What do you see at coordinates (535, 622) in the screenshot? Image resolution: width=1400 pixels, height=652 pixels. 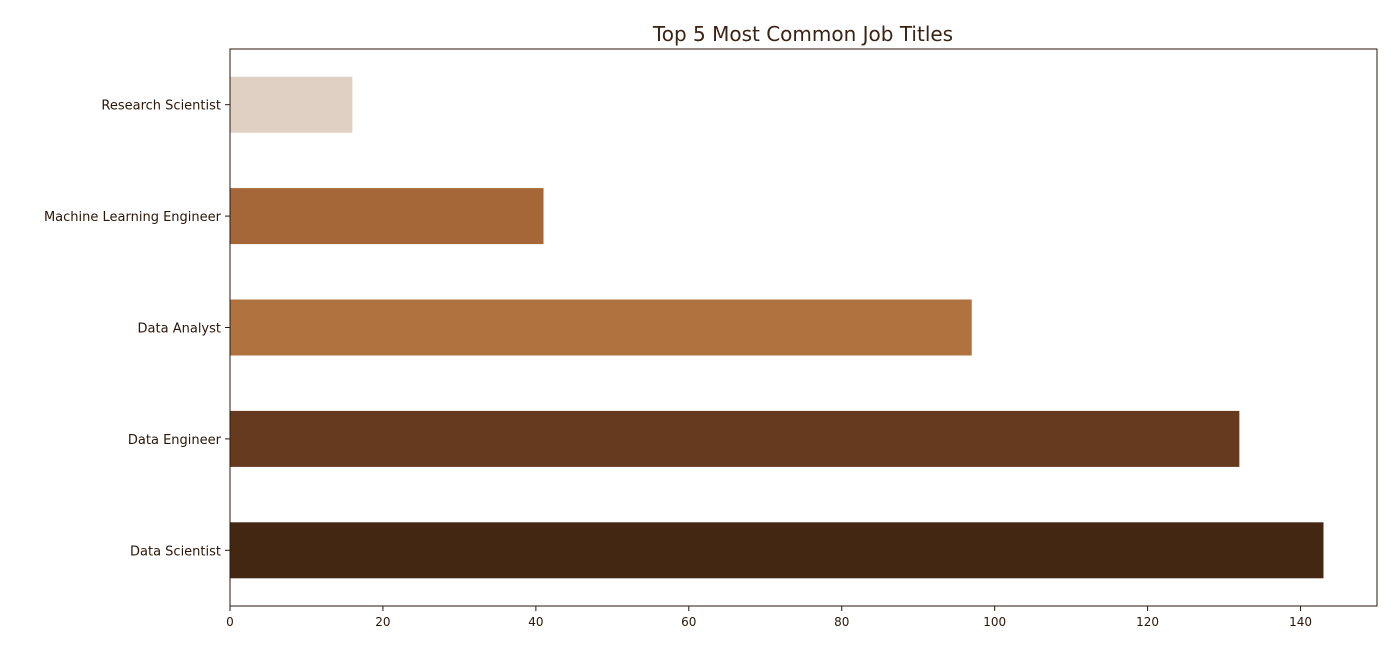 I see `x-tick-label: 40` at bounding box center [535, 622].